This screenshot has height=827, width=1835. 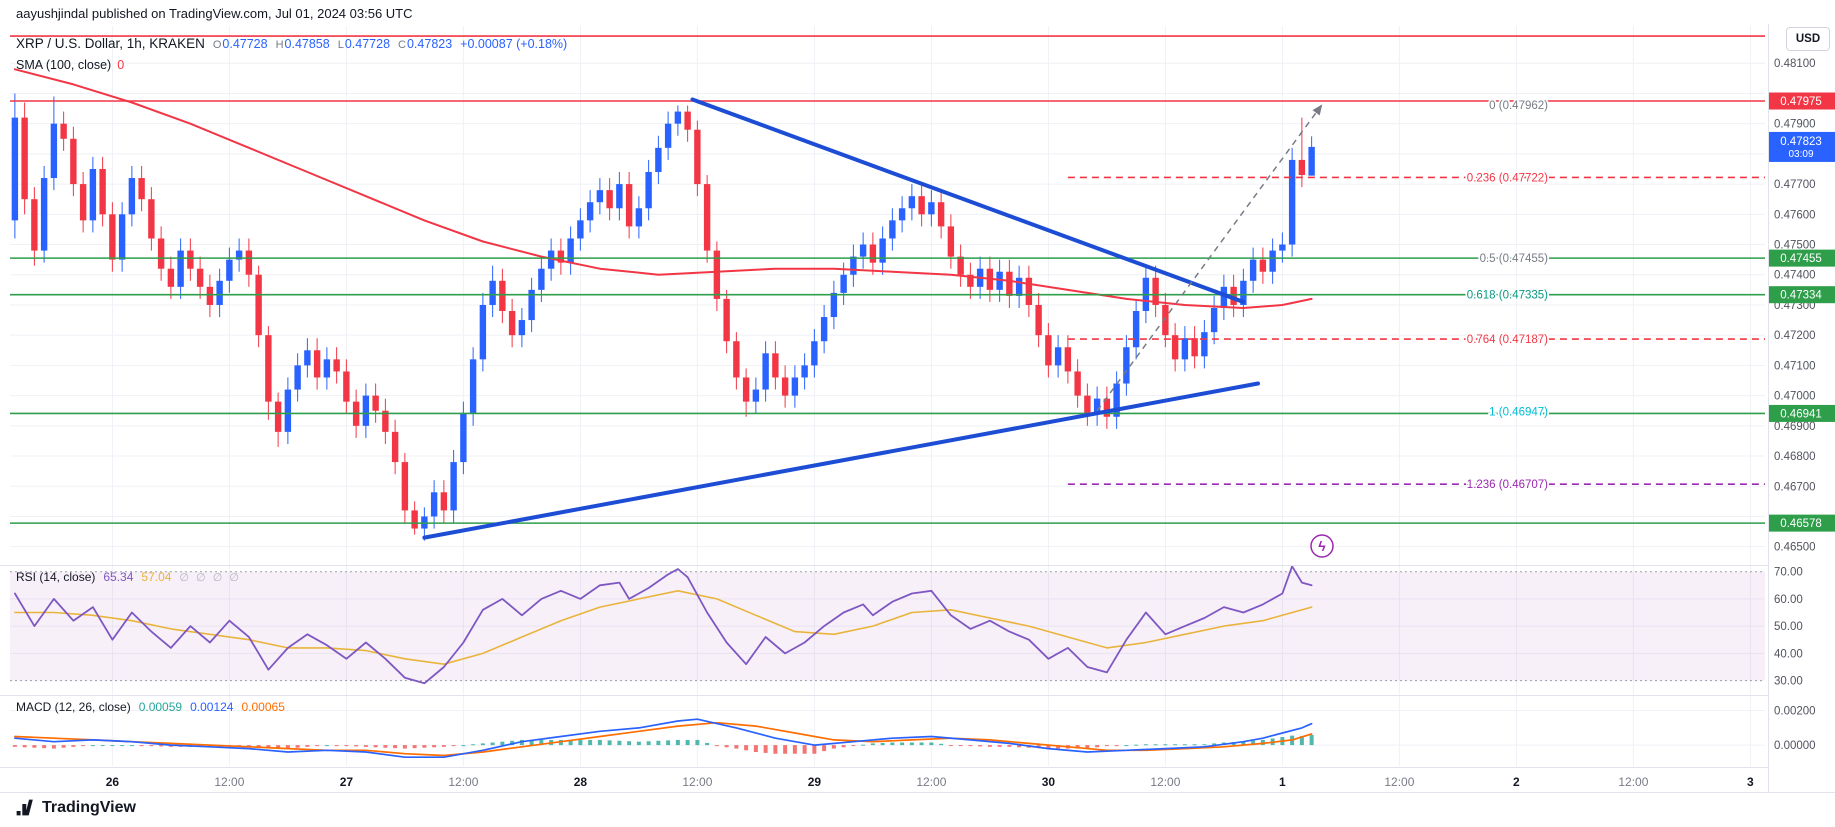 I want to click on ohlc-open-value: 0.47728, so click(x=245, y=44).